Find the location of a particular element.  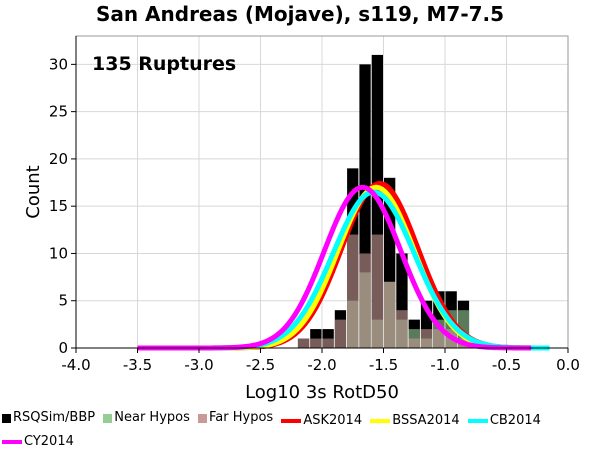

chart-title: San Andreas (Mojave), s119, M7-7.5 is located at coordinates (300, 14).